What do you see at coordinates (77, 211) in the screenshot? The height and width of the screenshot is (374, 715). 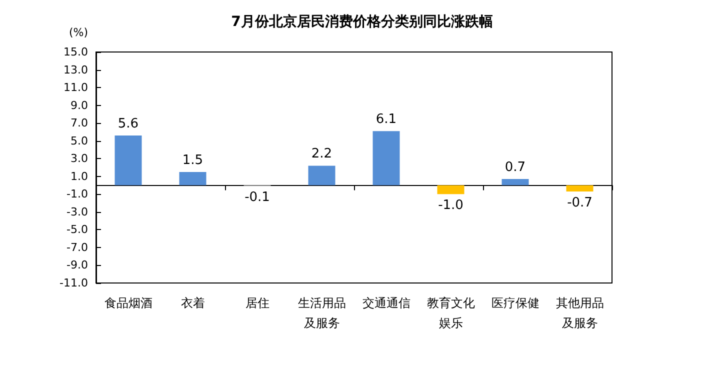 I see `y-tick-label: -3.0` at bounding box center [77, 211].